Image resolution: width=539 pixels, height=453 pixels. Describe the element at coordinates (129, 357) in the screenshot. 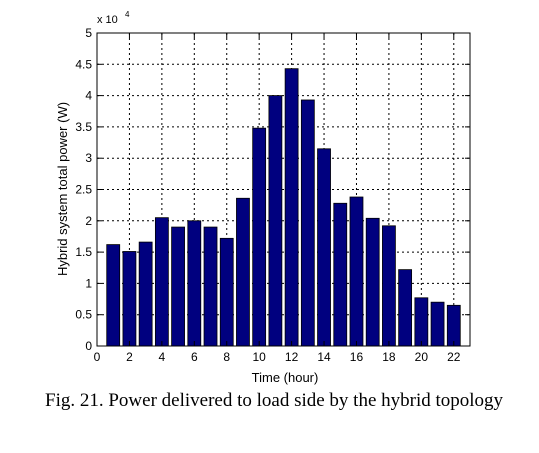

I see `x-tick-label: 2` at that location.